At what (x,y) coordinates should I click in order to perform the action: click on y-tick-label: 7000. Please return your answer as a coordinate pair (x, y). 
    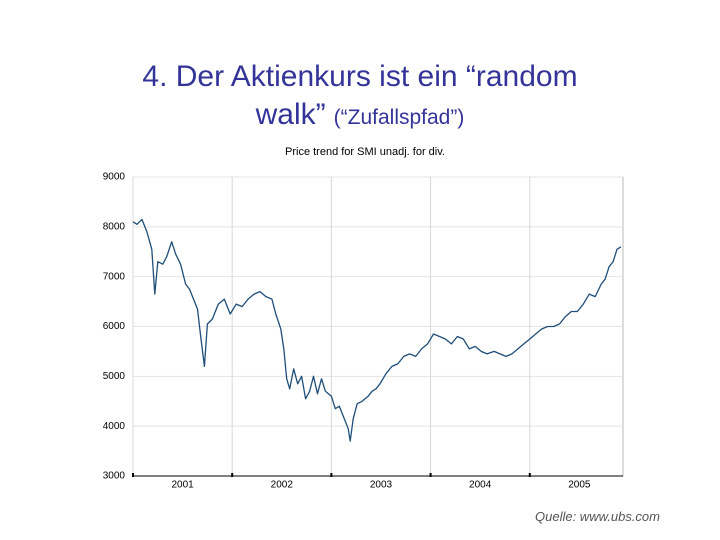
    Looking at the image, I should click on (114, 276).